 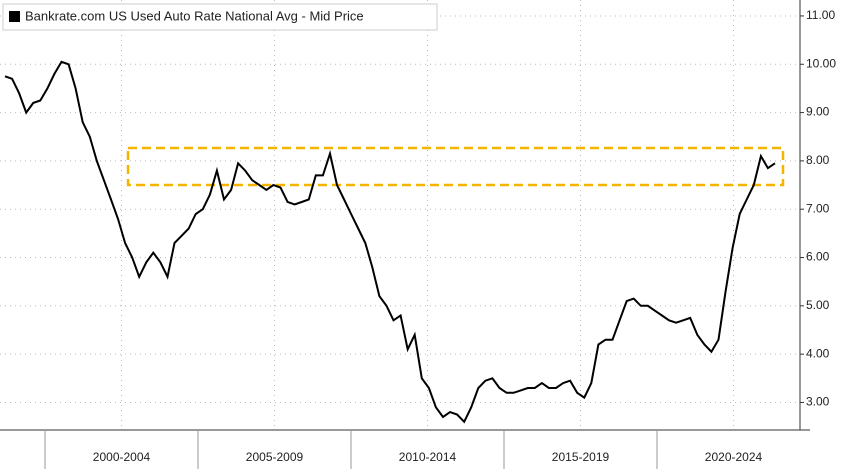 I want to click on y-tick-label: 4.00, so click(x=818, y=353).